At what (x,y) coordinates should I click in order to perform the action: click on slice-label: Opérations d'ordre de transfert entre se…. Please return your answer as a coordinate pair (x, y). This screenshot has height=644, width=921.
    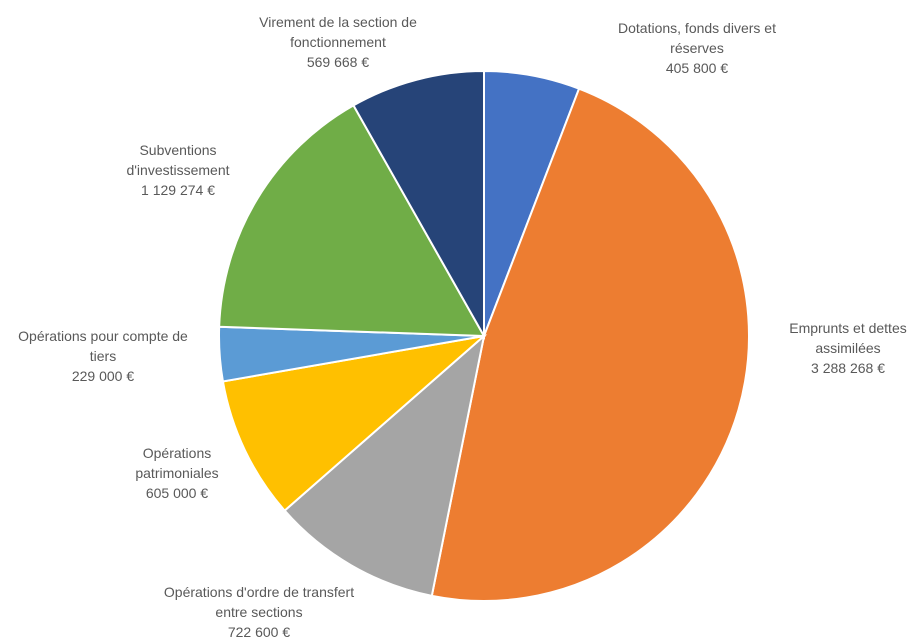
    Looking at the image, I should click on (259, 612).